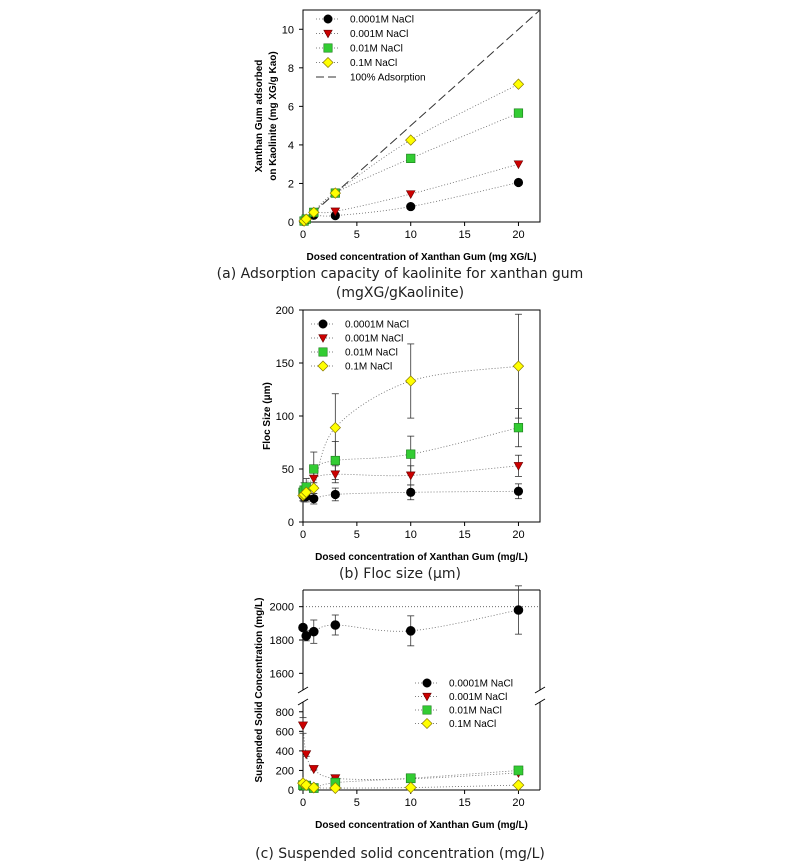 The height and width of the screenshot is (867, 800). I want to click on y-tick-label: 1600, so click(282, 674).